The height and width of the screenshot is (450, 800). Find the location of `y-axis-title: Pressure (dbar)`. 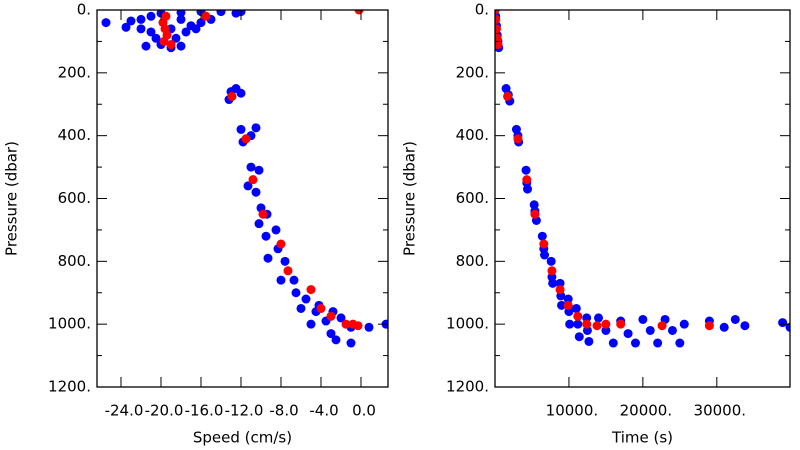

y-axis-title: Pressure (dbar) is located at coordinates (12, 198).